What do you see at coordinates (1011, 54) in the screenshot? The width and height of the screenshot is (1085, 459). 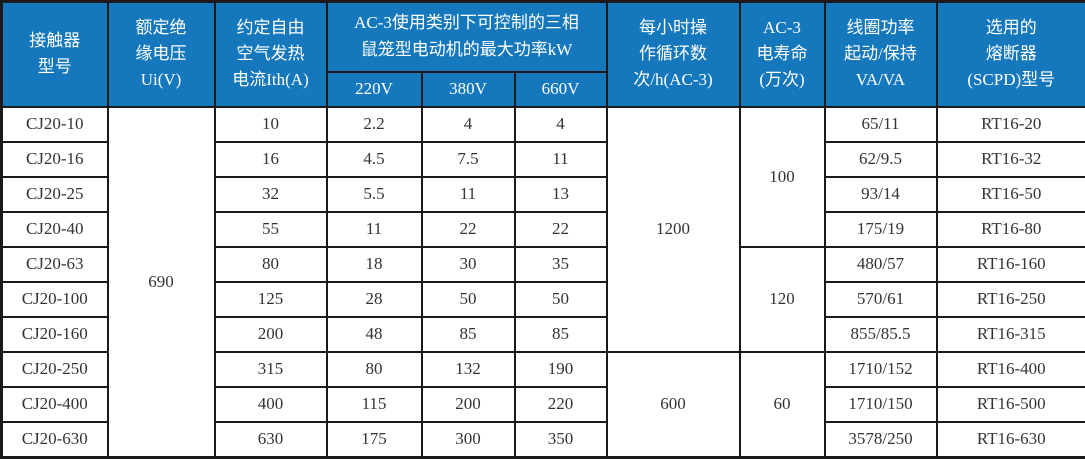 I see `header-fuse: 选用的 熔断器 (SCPD)型号` at bounding box center [1011, 54].